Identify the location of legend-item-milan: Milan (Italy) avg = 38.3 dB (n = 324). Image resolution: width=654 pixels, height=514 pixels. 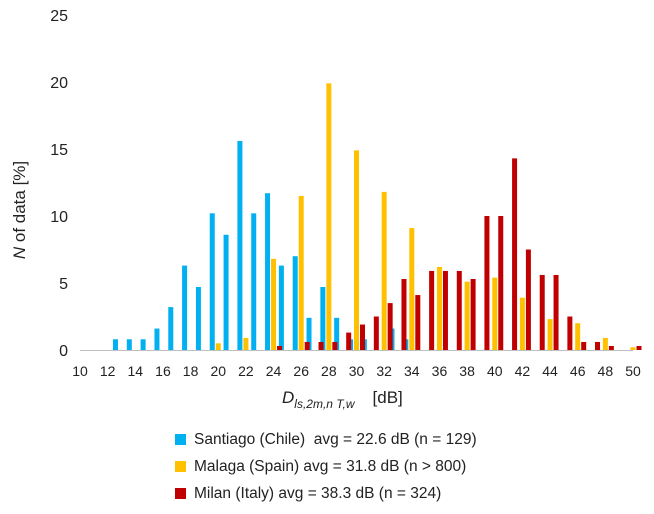
(326, 493).